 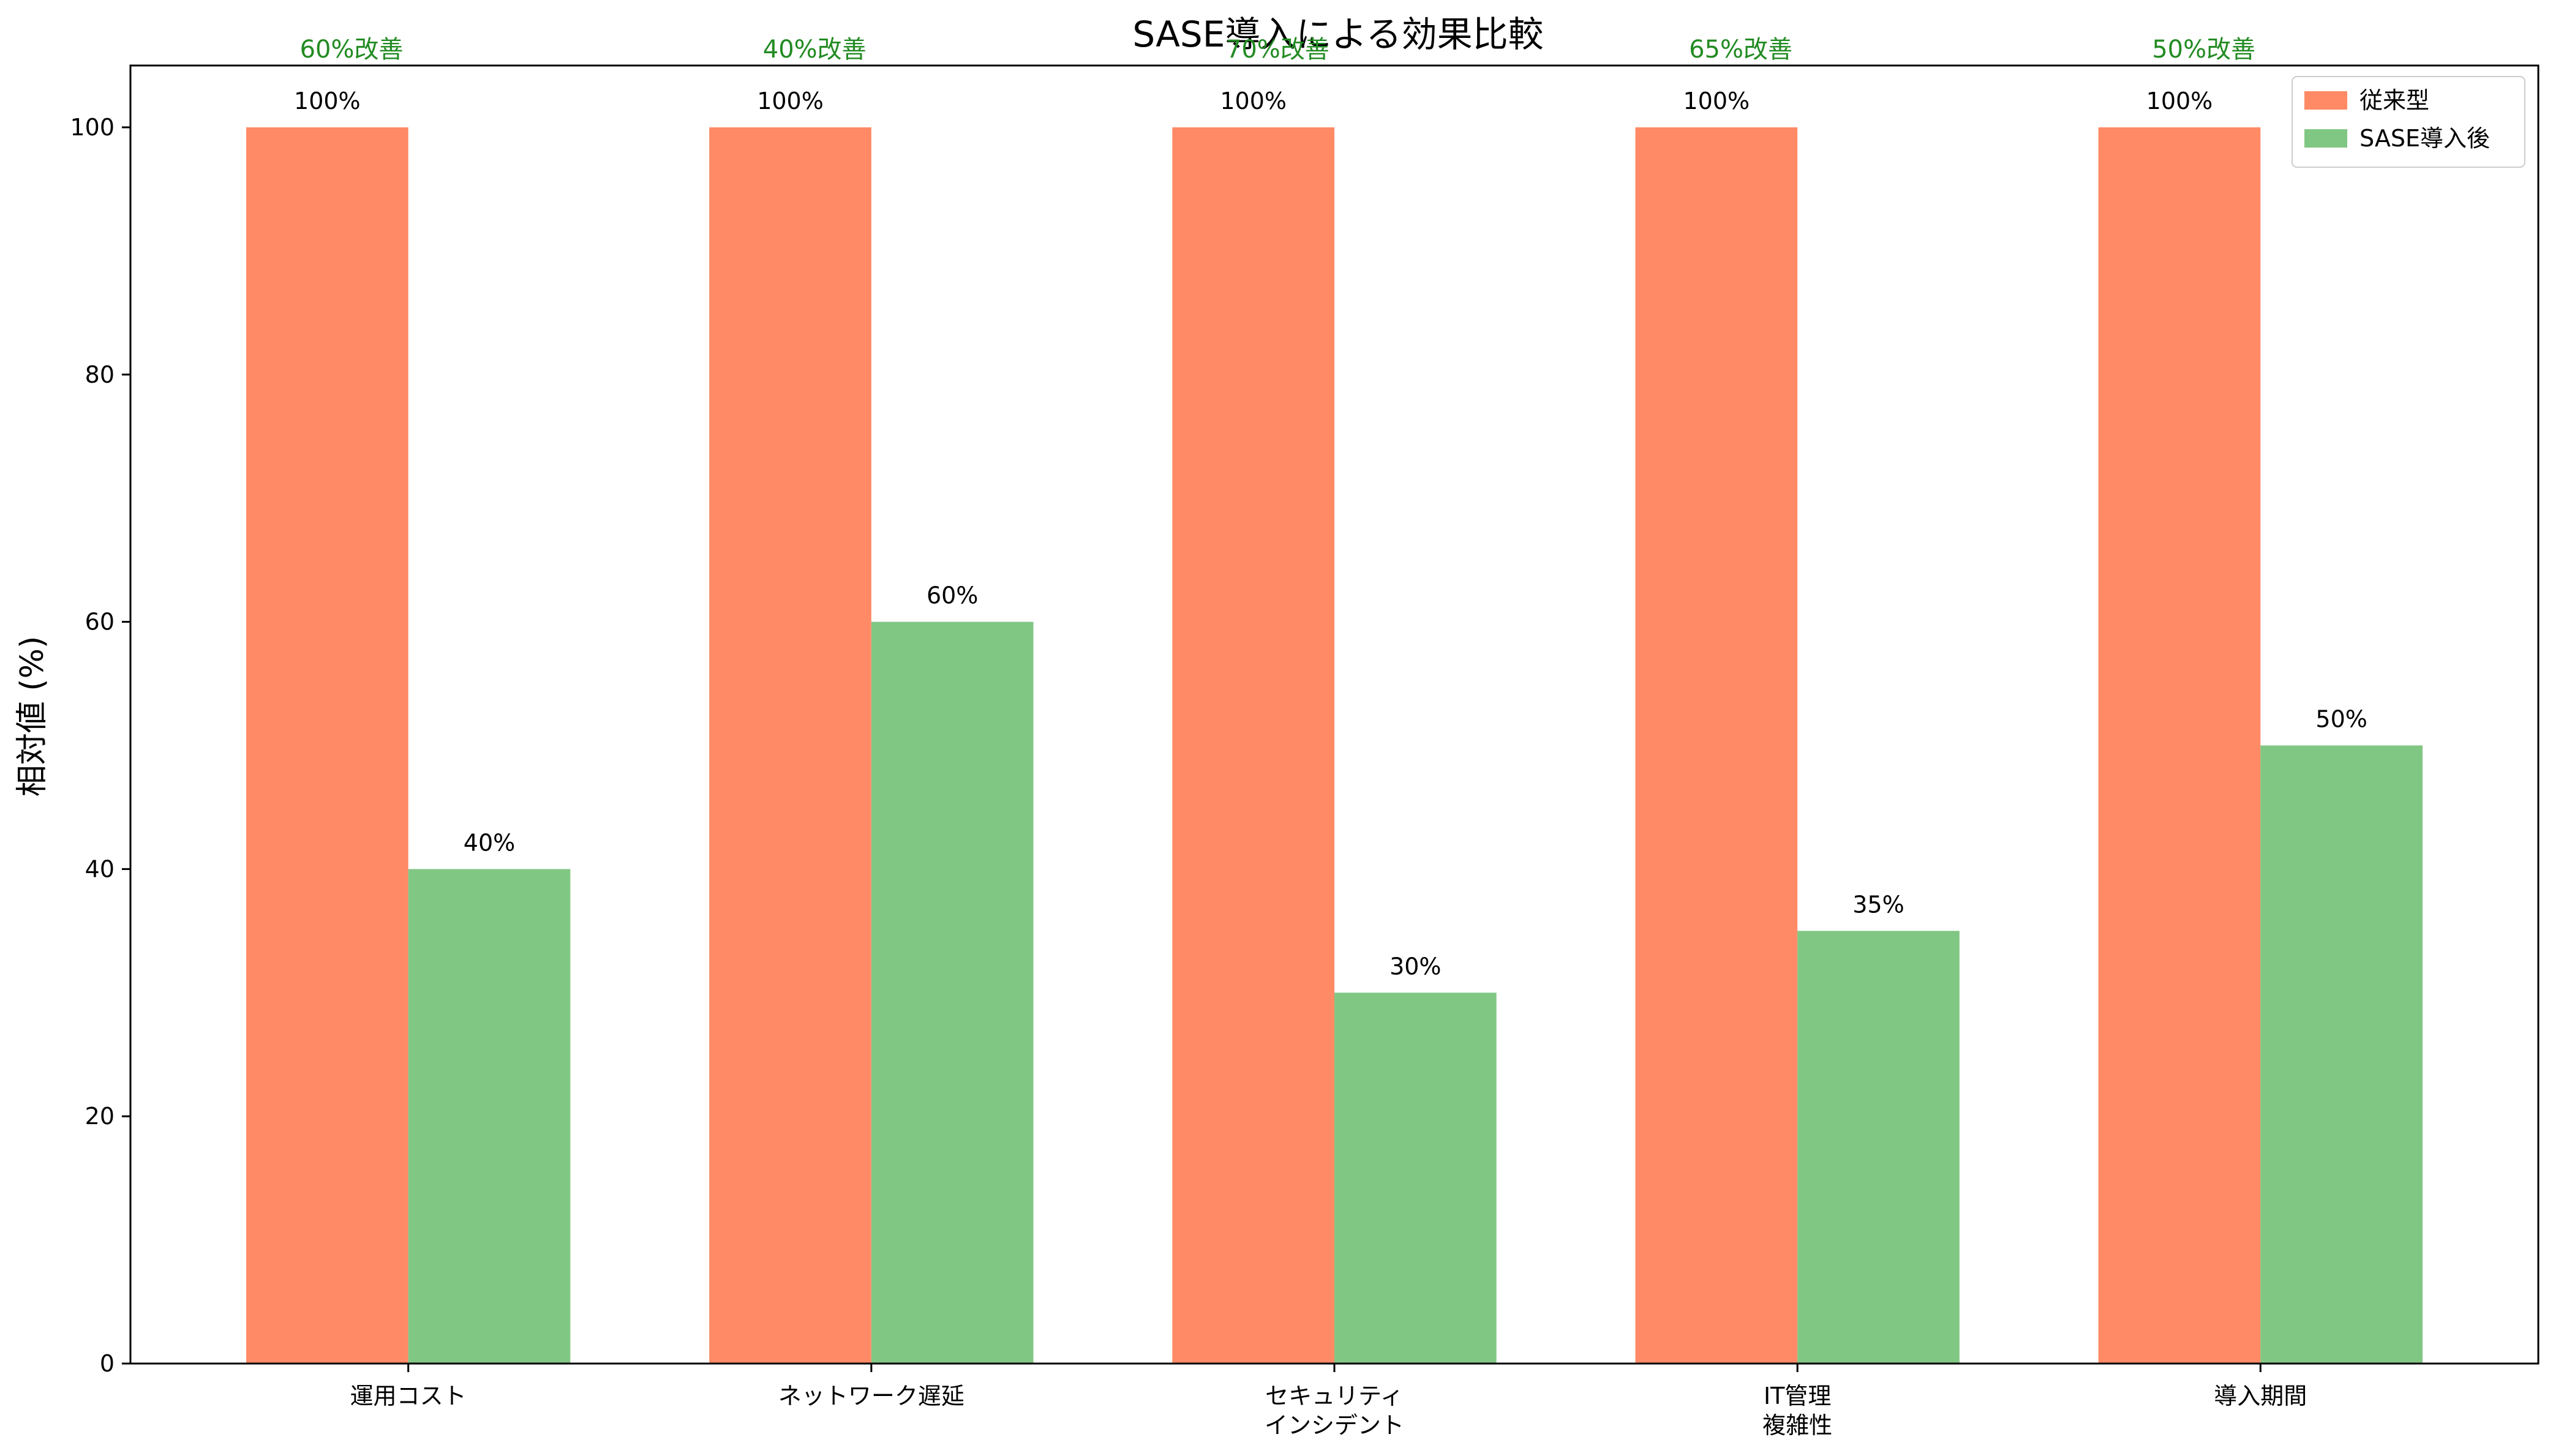 I want to click on improvement-label: 70%改善, so click(x=1277, y=50).